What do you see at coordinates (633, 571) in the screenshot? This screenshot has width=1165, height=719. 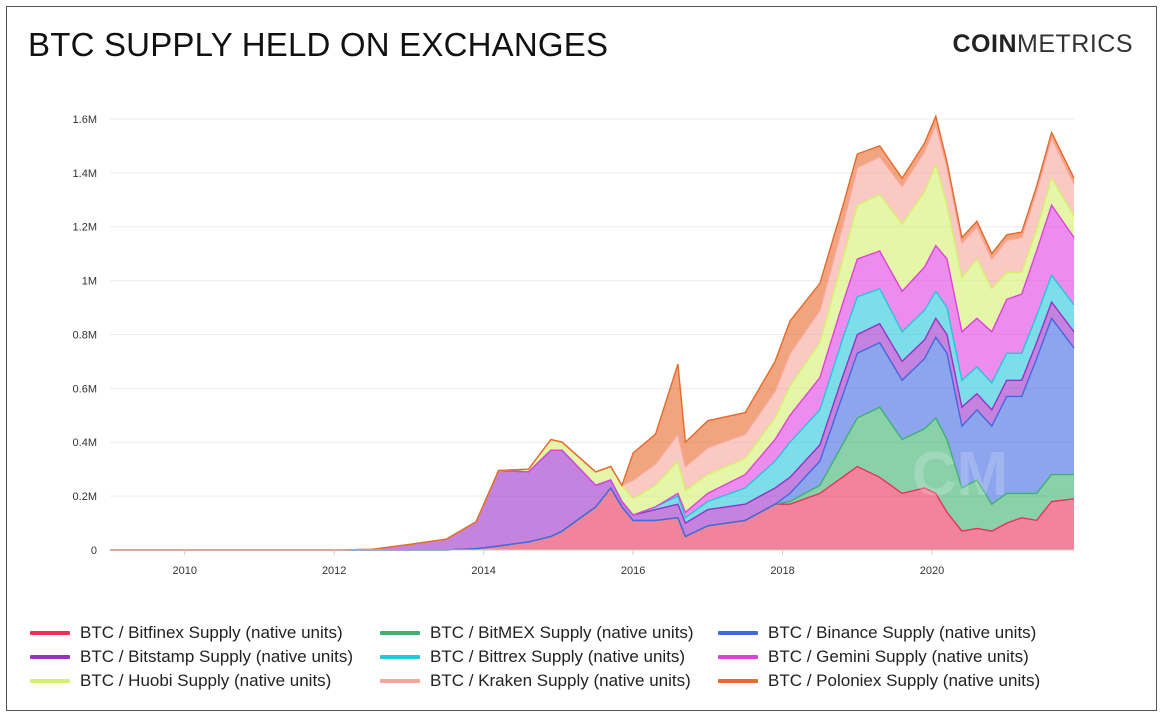 I see `x-tick-label: 2016` at bounding box center [633, 571].